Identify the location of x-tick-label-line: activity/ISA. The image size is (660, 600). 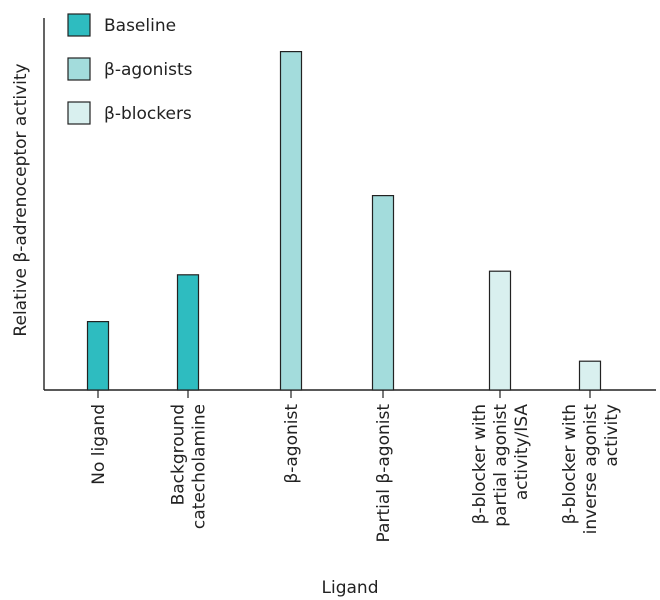
(522, 452).